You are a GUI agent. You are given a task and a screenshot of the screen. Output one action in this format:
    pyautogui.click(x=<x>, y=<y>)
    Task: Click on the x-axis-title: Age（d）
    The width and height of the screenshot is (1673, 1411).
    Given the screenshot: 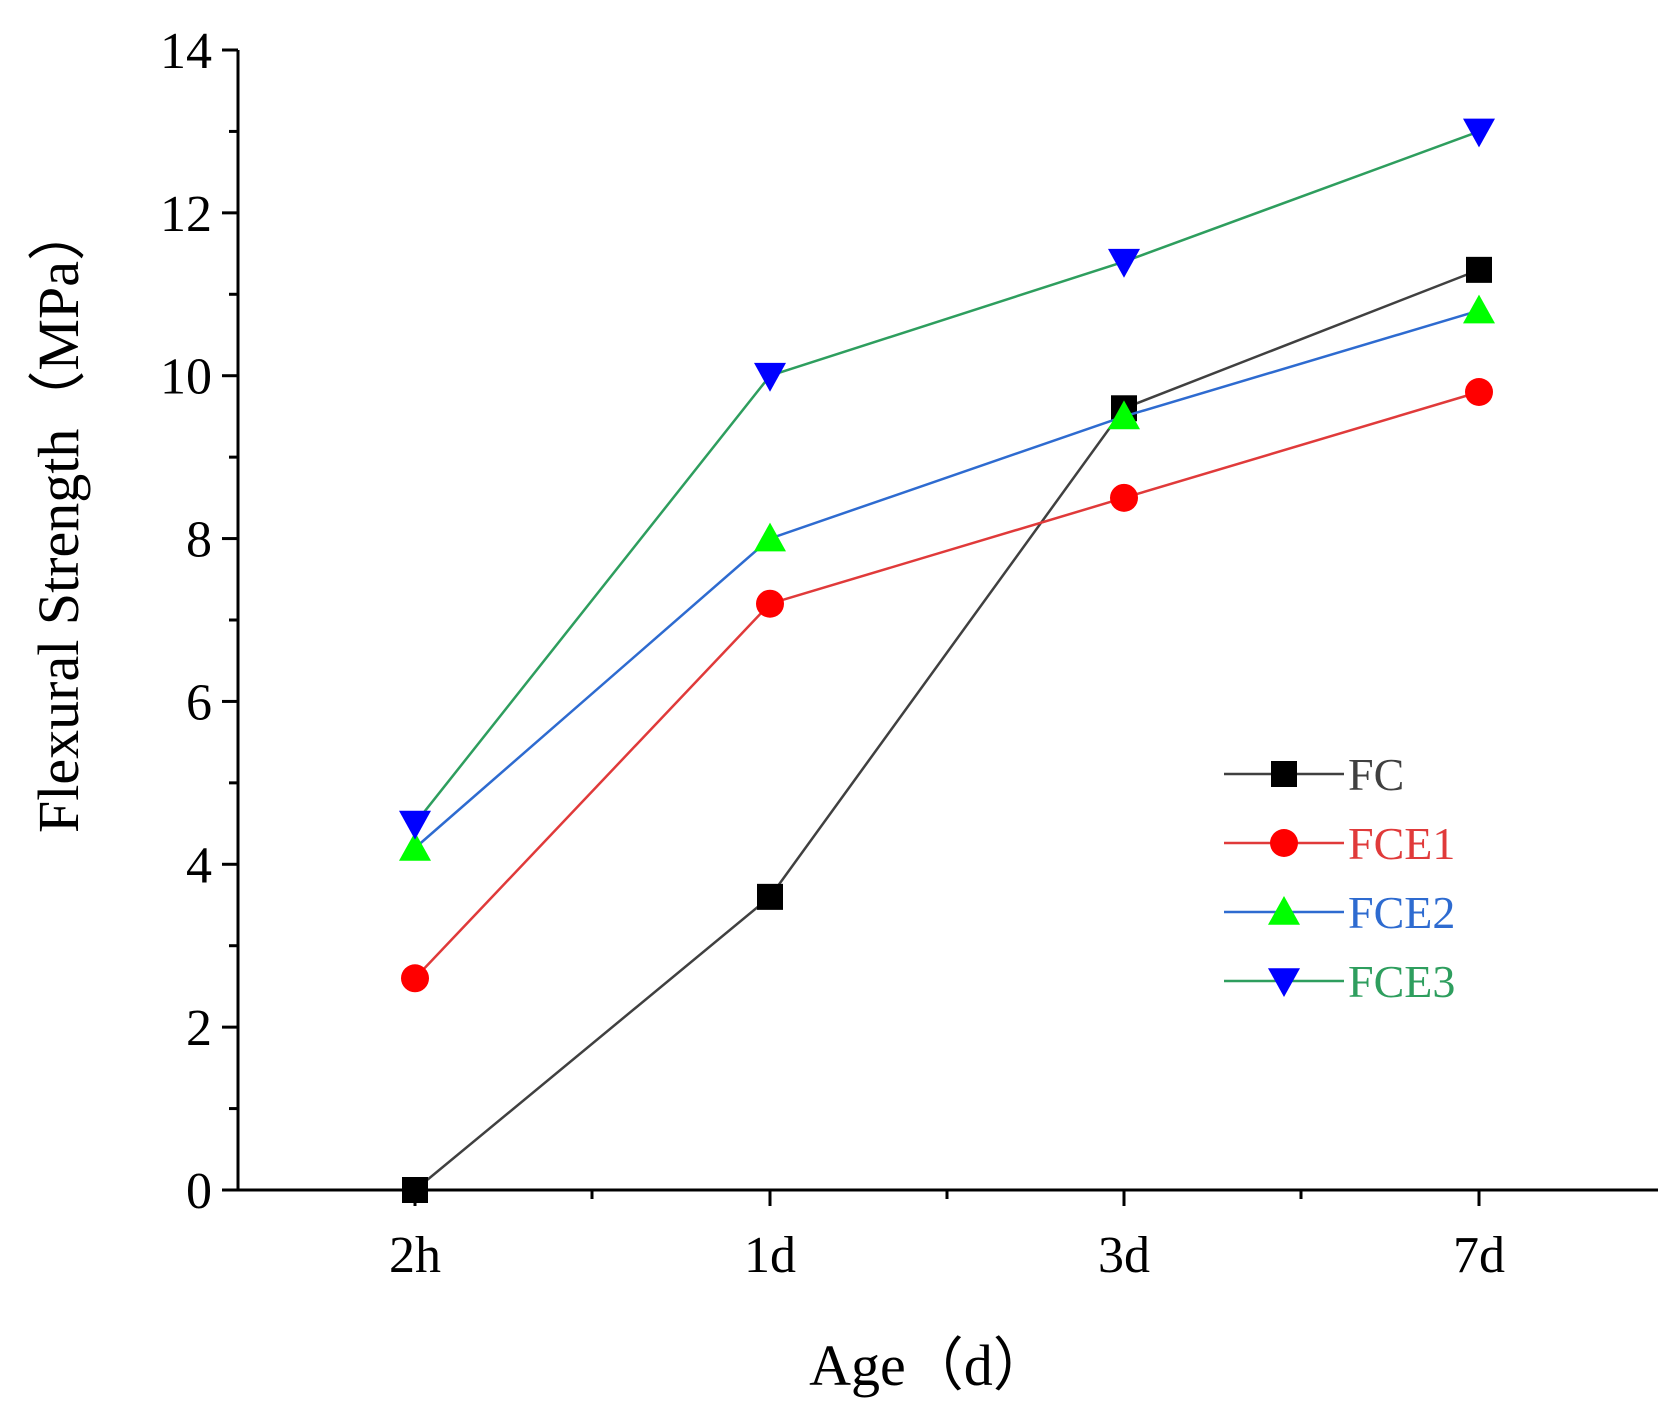 What is the action you would take?
    pyautogui.click(x=930, y=1365)
    